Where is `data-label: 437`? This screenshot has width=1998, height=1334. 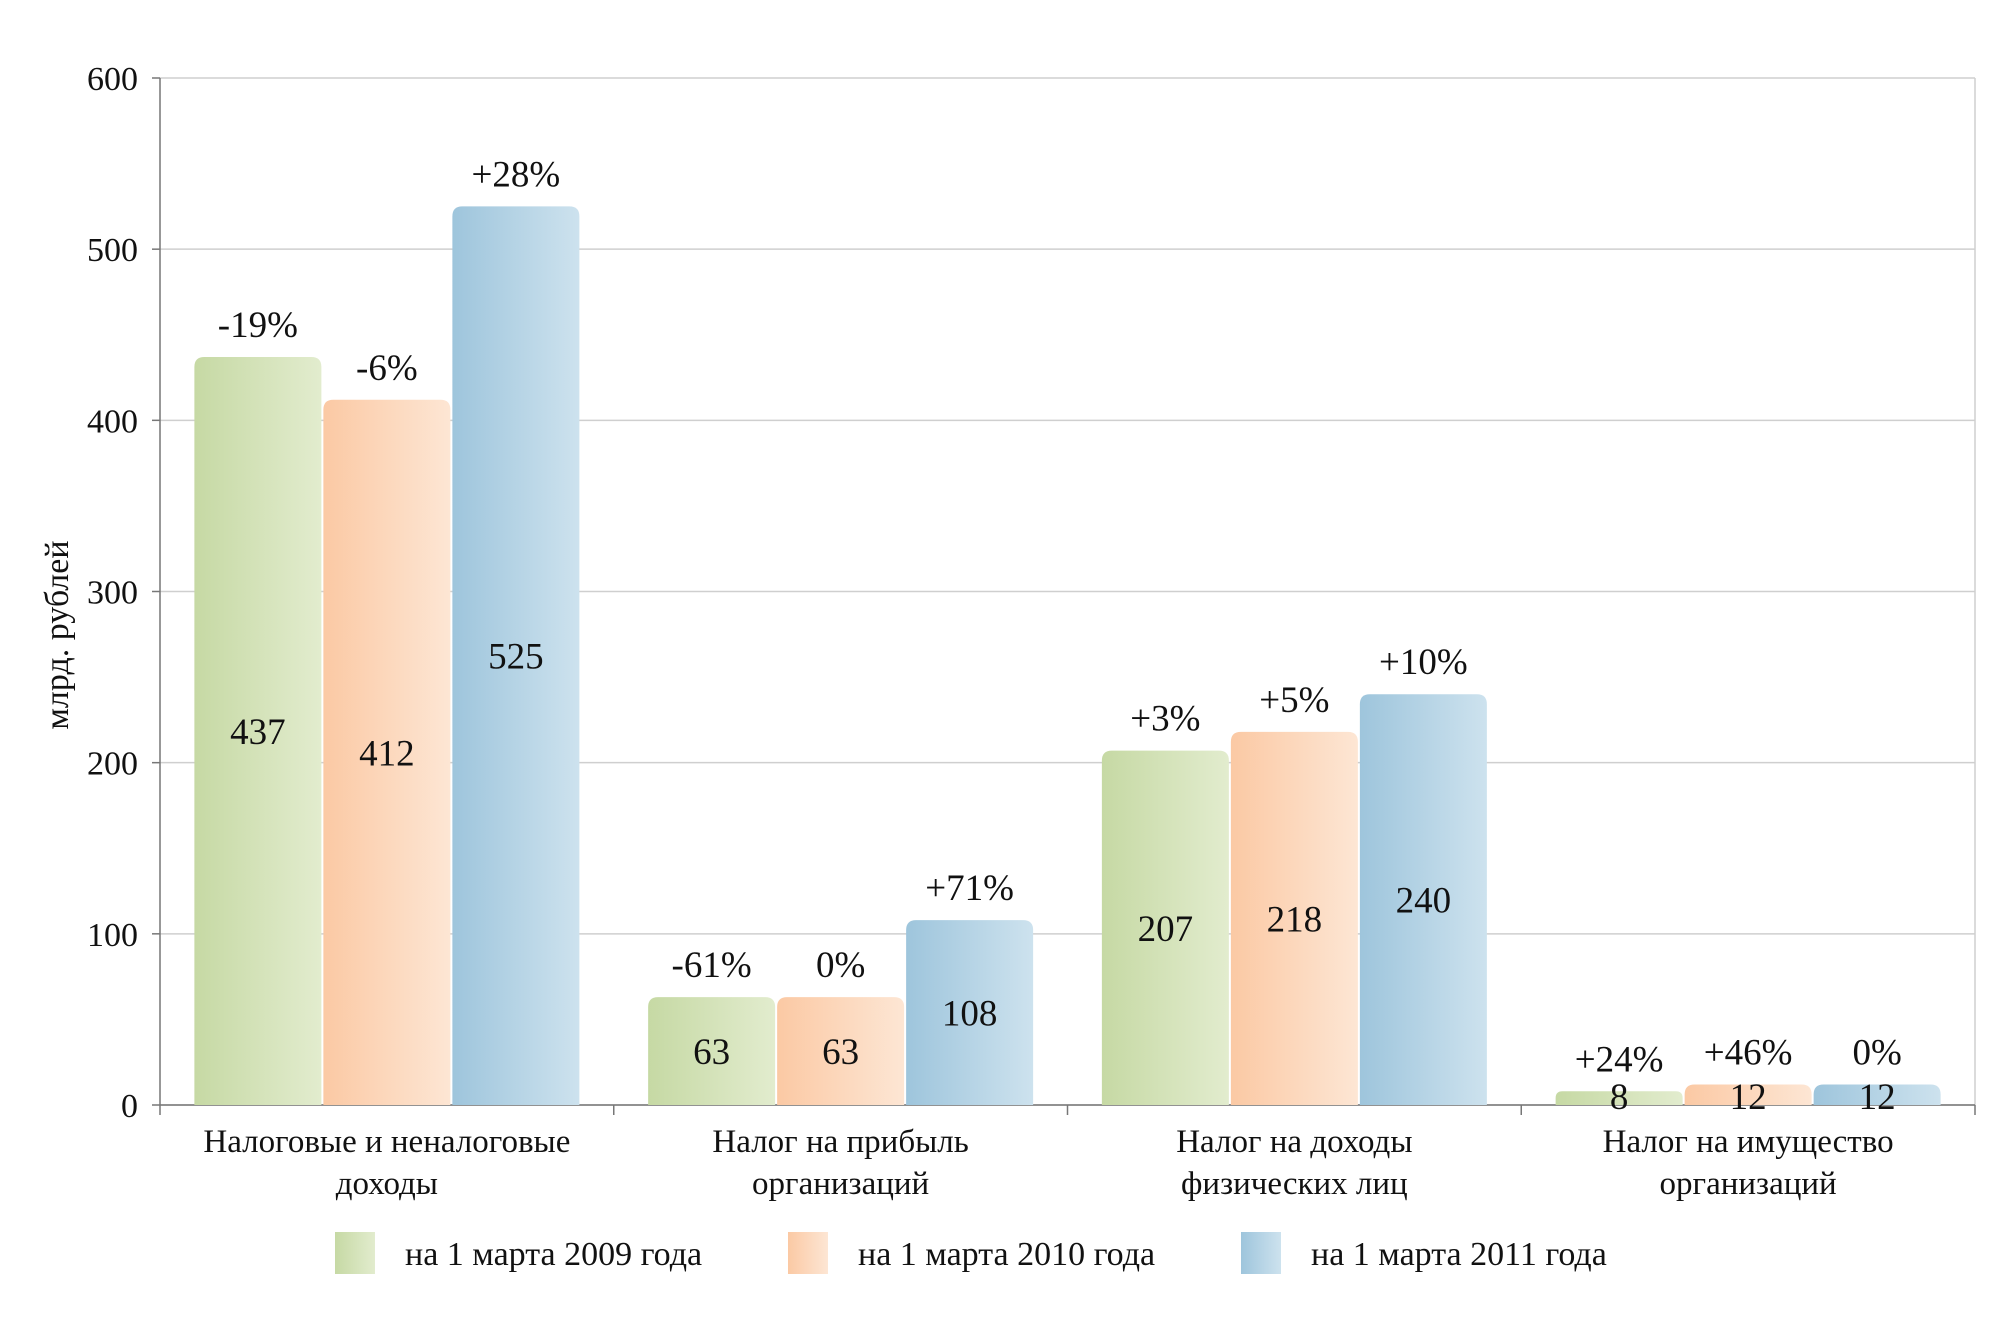
data-label: 437 is located at coordinates (258, 732).